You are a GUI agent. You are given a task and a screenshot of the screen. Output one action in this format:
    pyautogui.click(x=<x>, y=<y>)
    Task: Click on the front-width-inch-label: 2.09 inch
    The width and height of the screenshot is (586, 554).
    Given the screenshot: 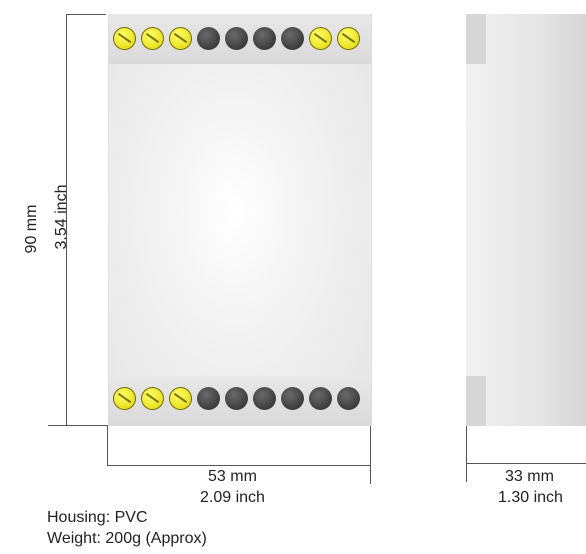 What is the action you would take?
    pyautogui.click(x=232, y=497)
    